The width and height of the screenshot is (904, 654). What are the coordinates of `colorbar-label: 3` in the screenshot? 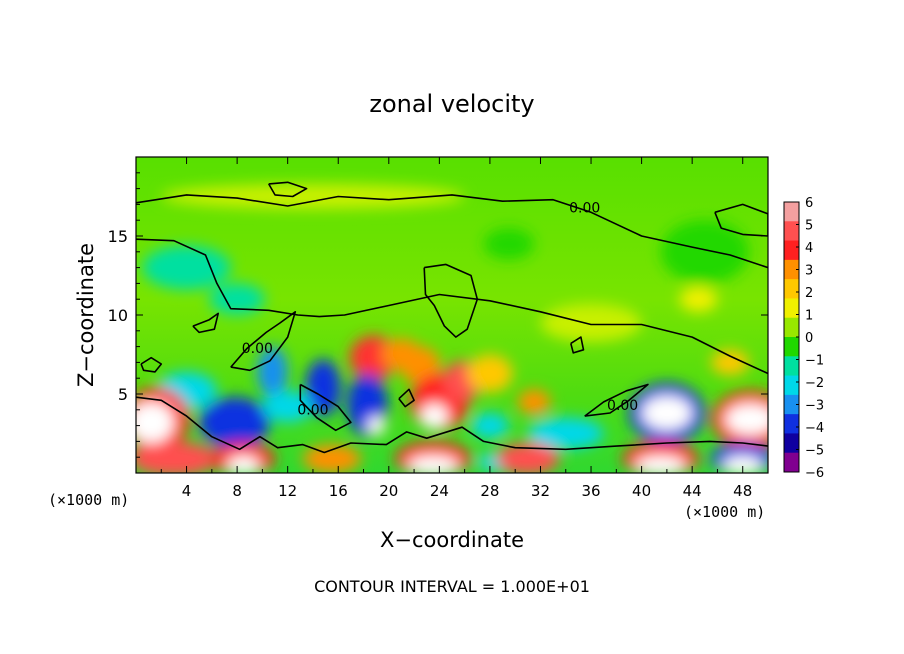 It's located at (809, 271).